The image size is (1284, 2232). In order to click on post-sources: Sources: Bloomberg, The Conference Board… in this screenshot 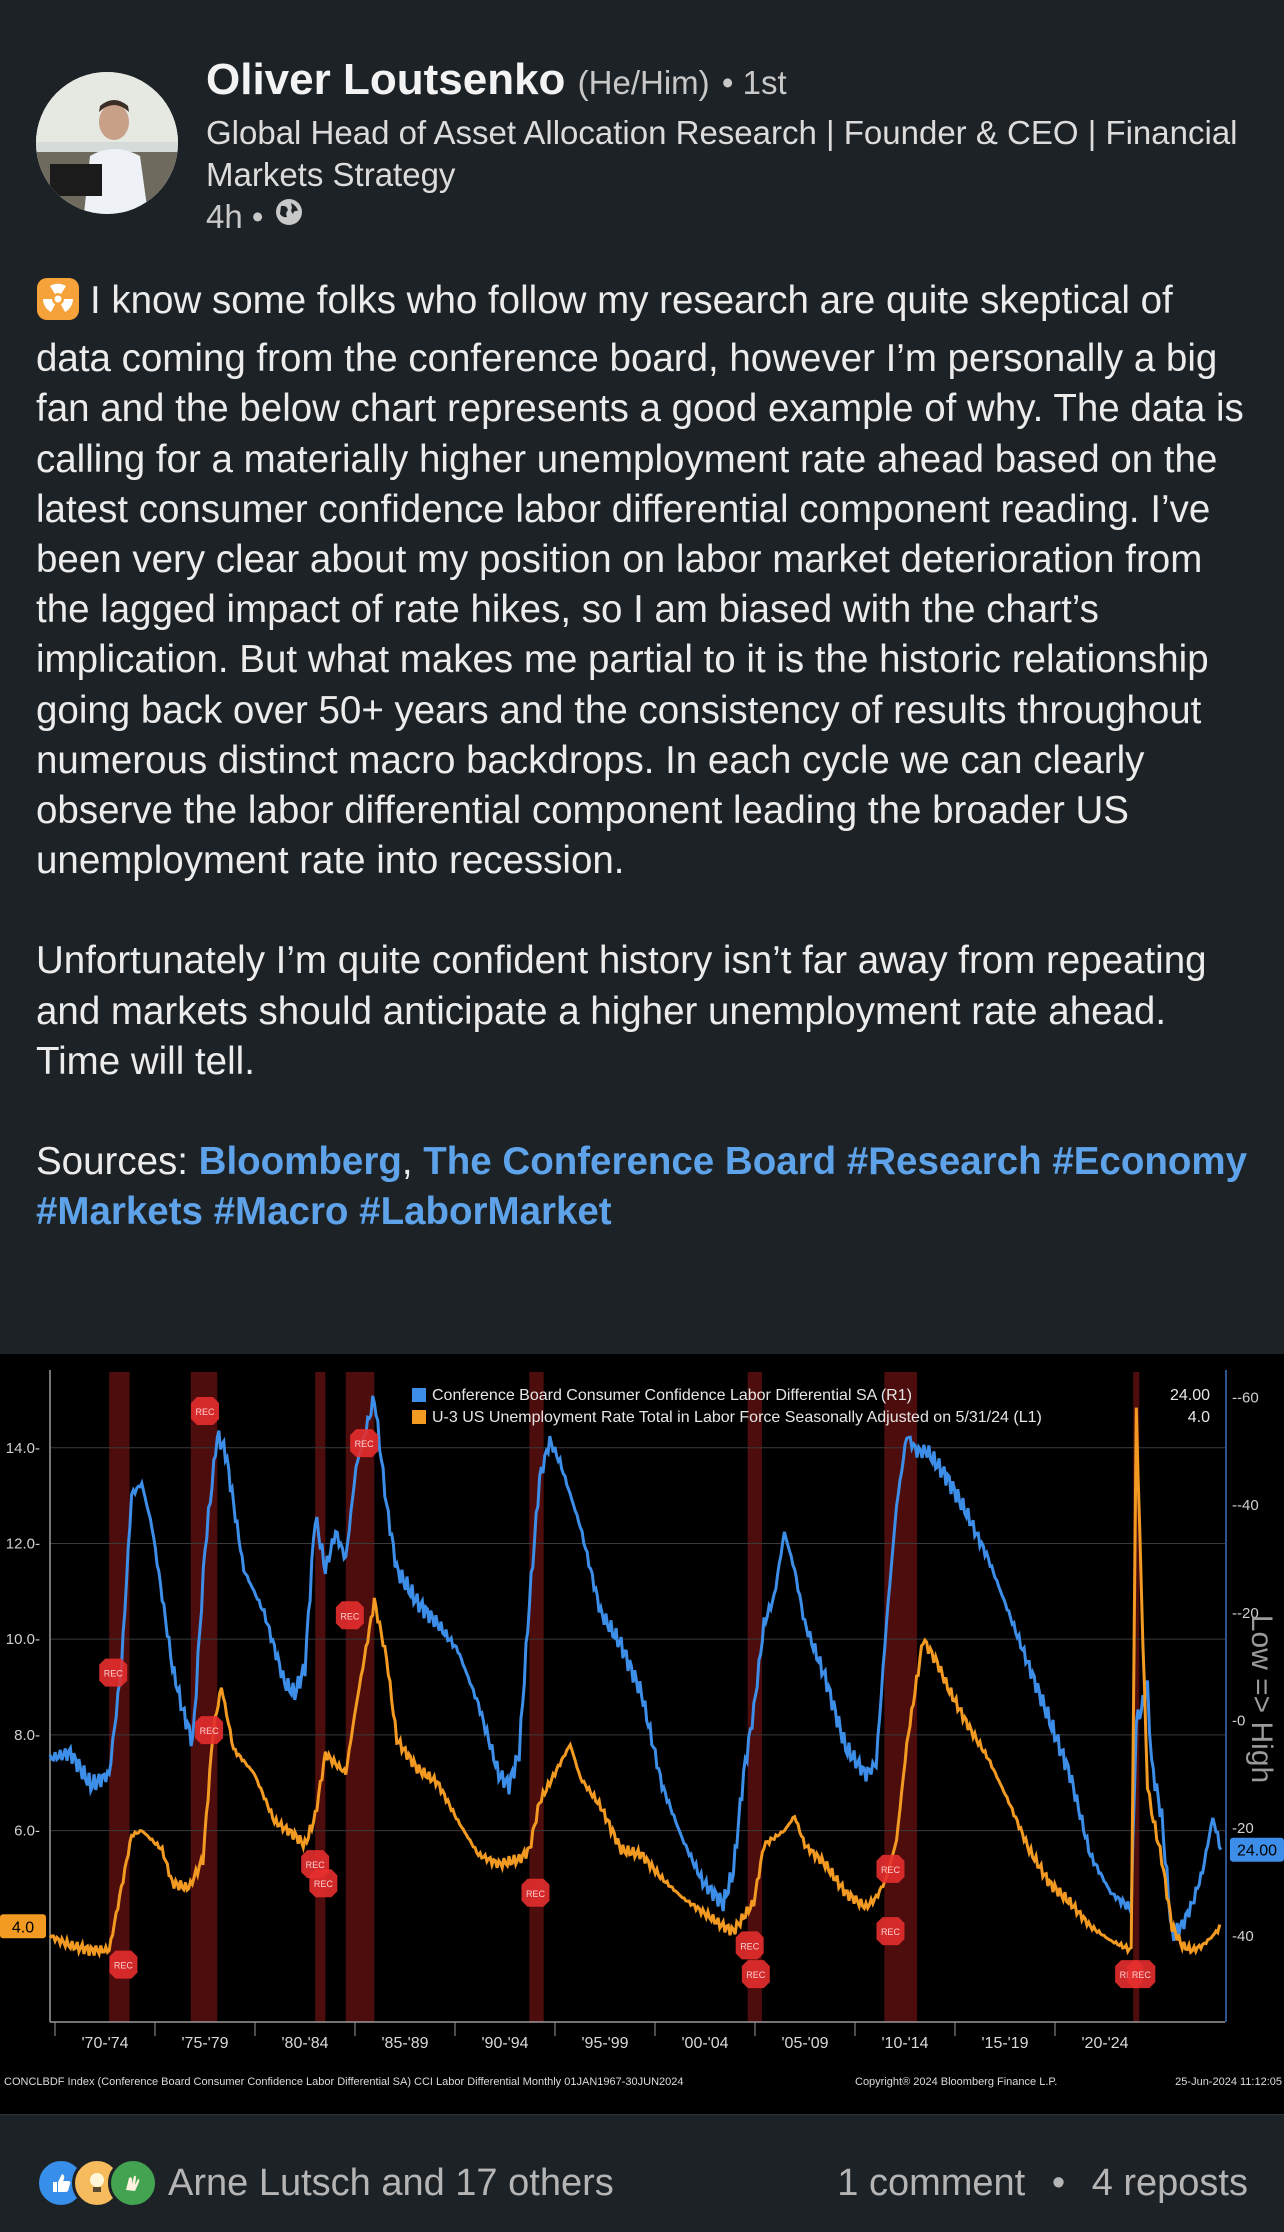, I will do `click(646, 1187)`.